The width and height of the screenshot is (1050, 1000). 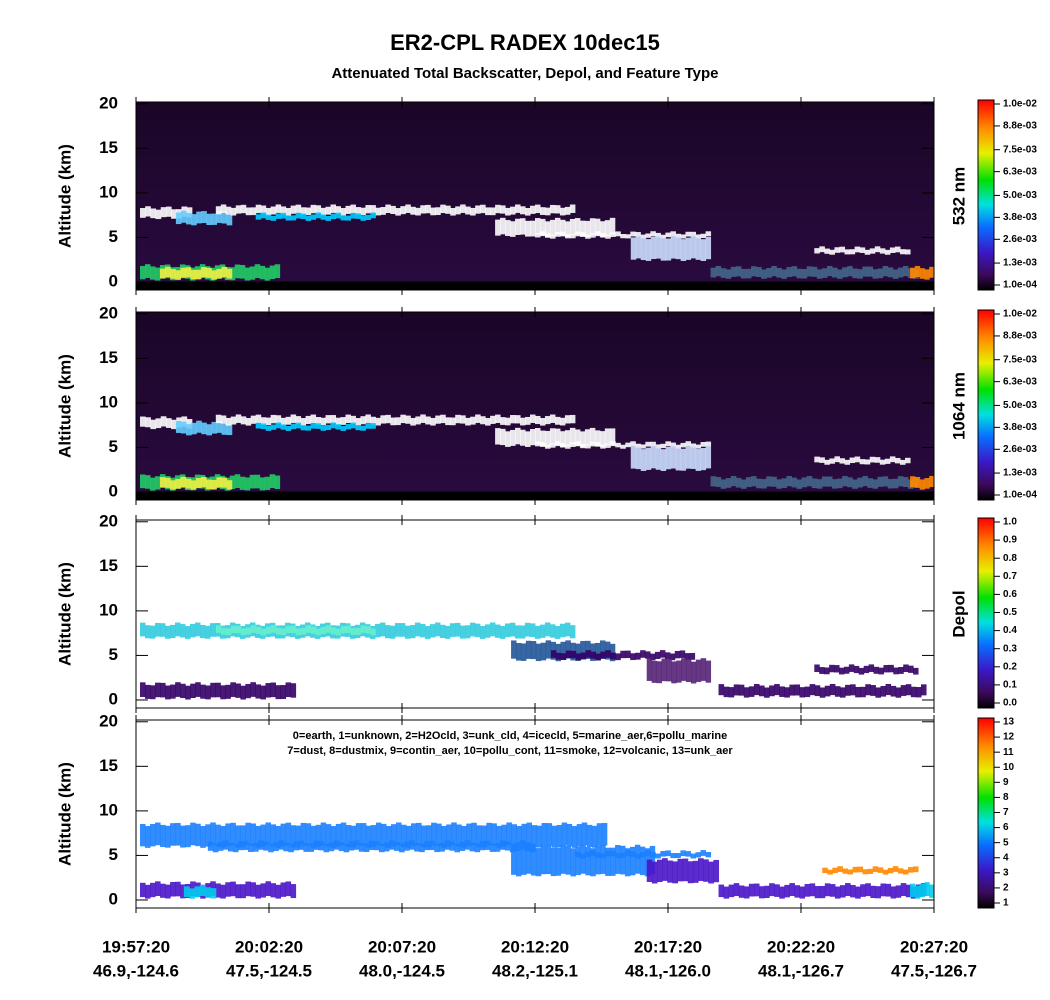 What do you see at coordinates (108, 401) in the screenshot?
I see `y-tick-label: 10` at bounding box center [108, 401].